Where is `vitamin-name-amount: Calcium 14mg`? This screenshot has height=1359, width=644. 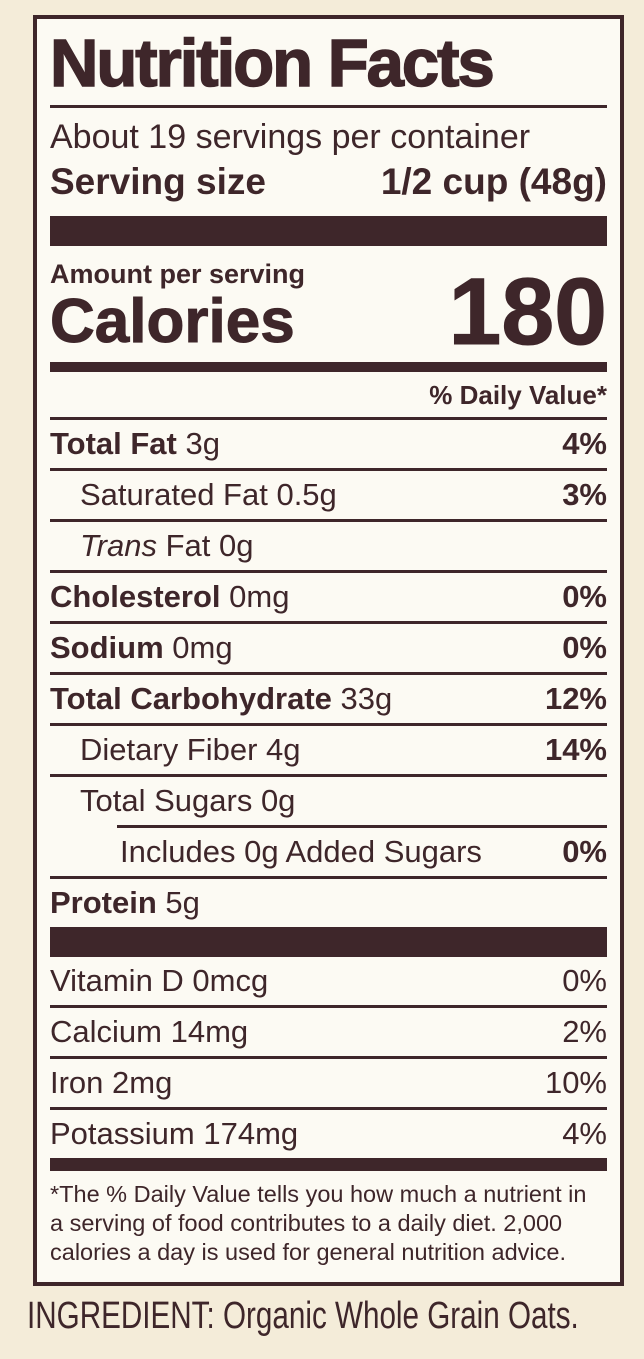 vitamin-name-amount: Calcium 14mg is located at coordinates (149, 1031).